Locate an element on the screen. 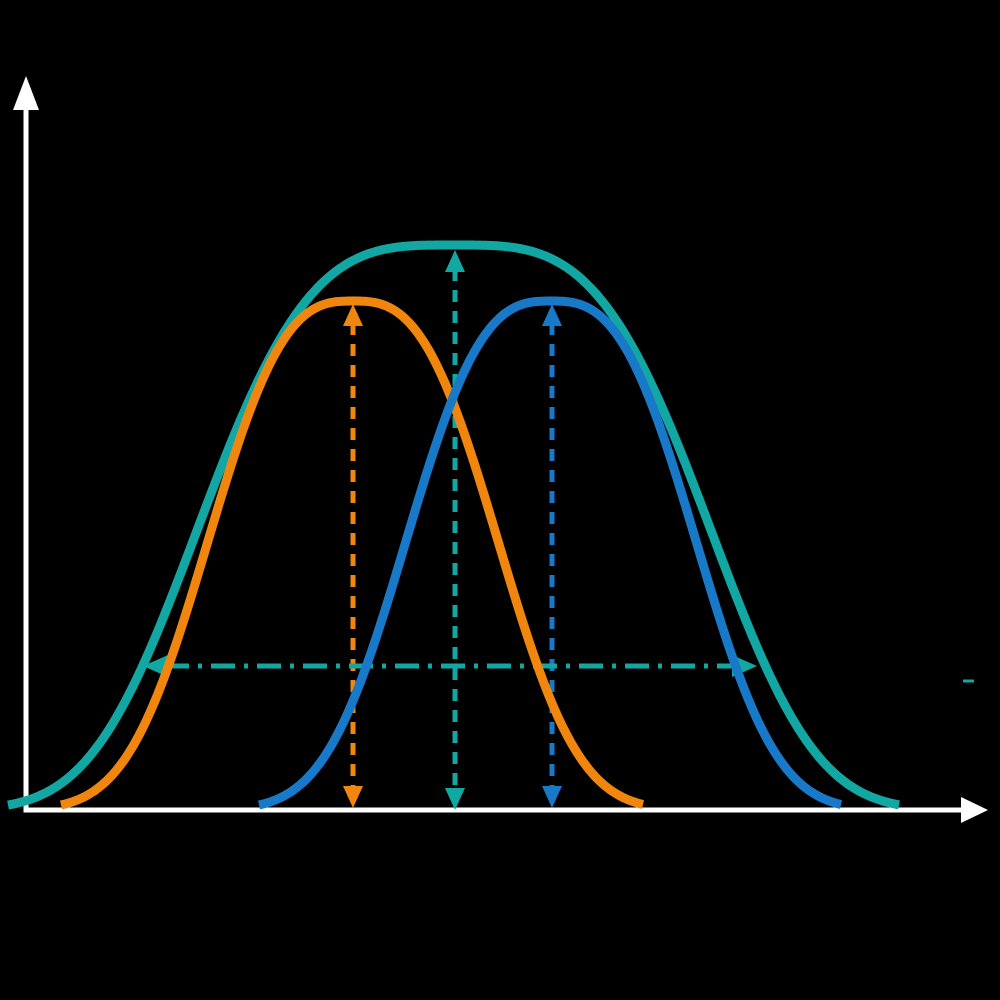  right-peak-height-arrow-top-arrowhead-icon is located at coordinates (552, 315).